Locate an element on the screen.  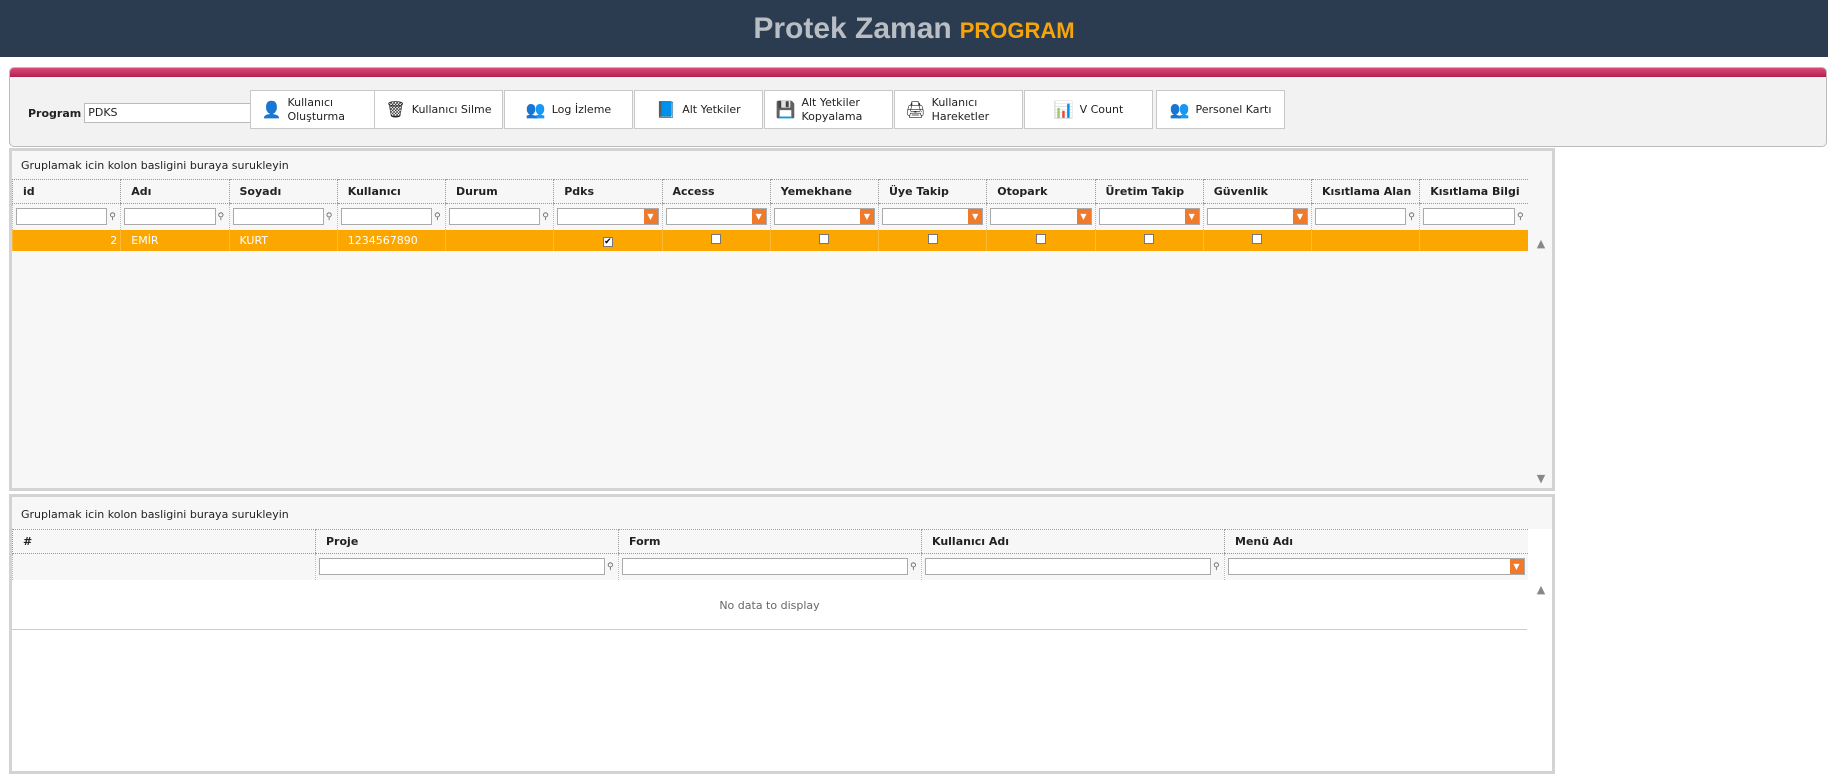
checkbox-otopark is located at coordinates (1040, 238).